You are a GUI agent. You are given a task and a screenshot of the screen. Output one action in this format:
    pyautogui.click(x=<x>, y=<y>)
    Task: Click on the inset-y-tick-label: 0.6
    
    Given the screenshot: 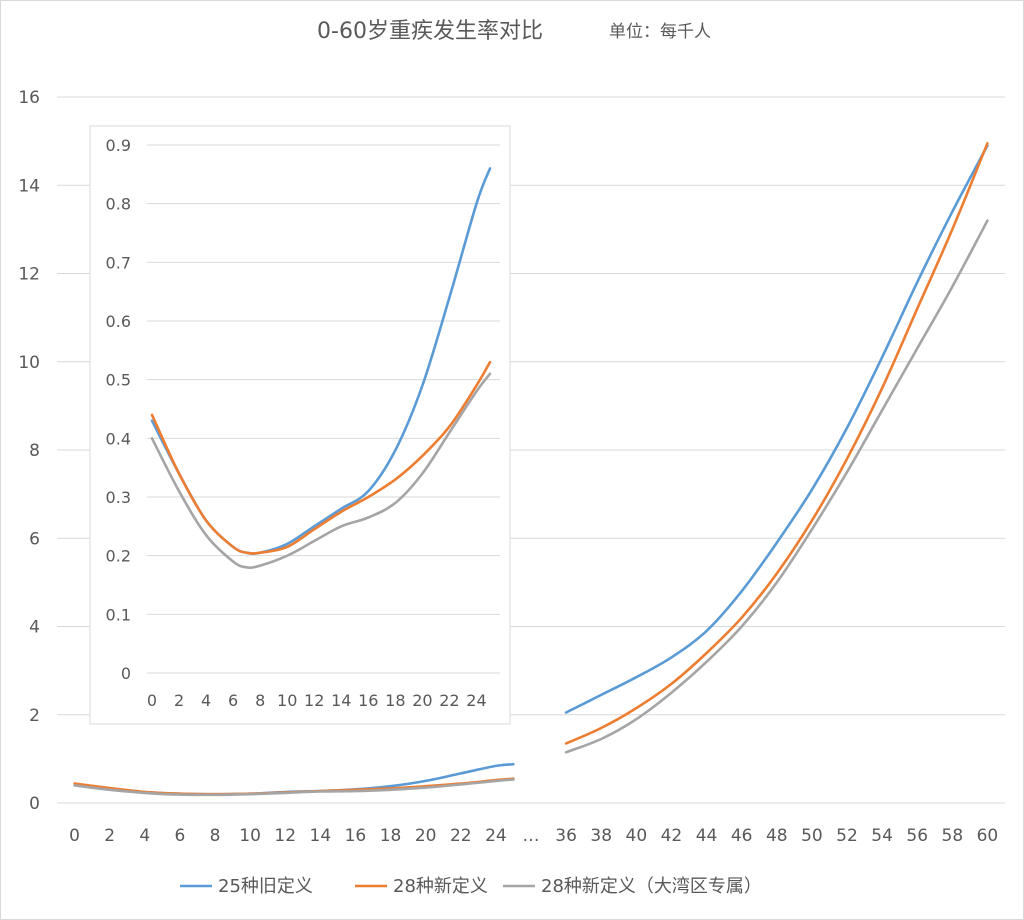 What is the action you would take?
    pyautogui.click(x=118, y=321)
    